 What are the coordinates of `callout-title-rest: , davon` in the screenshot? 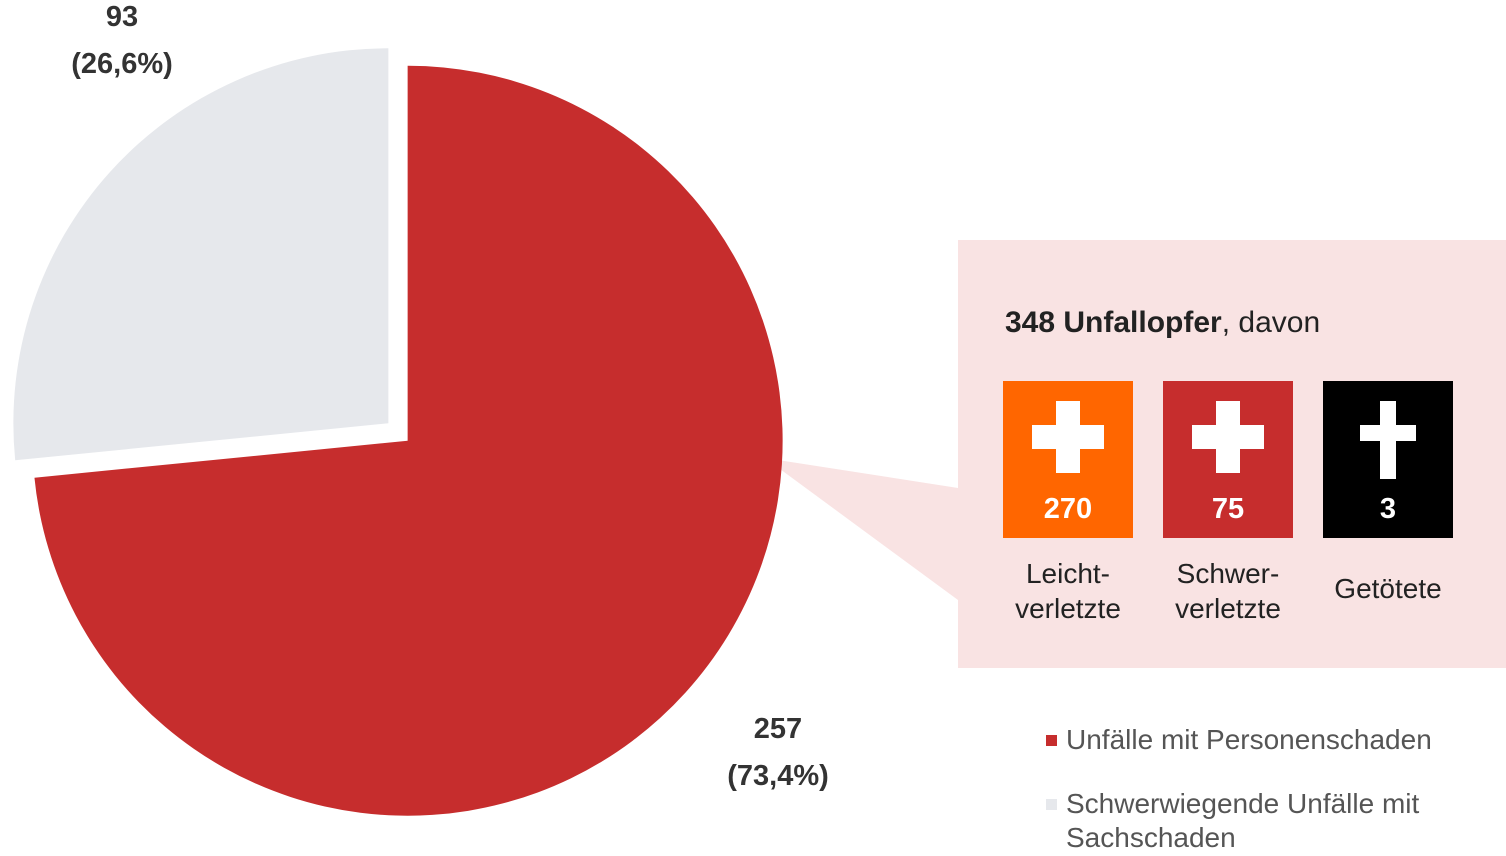 It's located at (1271, 322).